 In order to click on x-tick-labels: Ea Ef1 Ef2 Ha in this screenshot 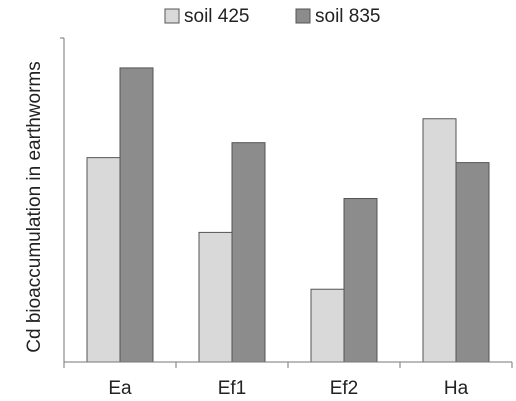, I will do `click(288, 388)`.